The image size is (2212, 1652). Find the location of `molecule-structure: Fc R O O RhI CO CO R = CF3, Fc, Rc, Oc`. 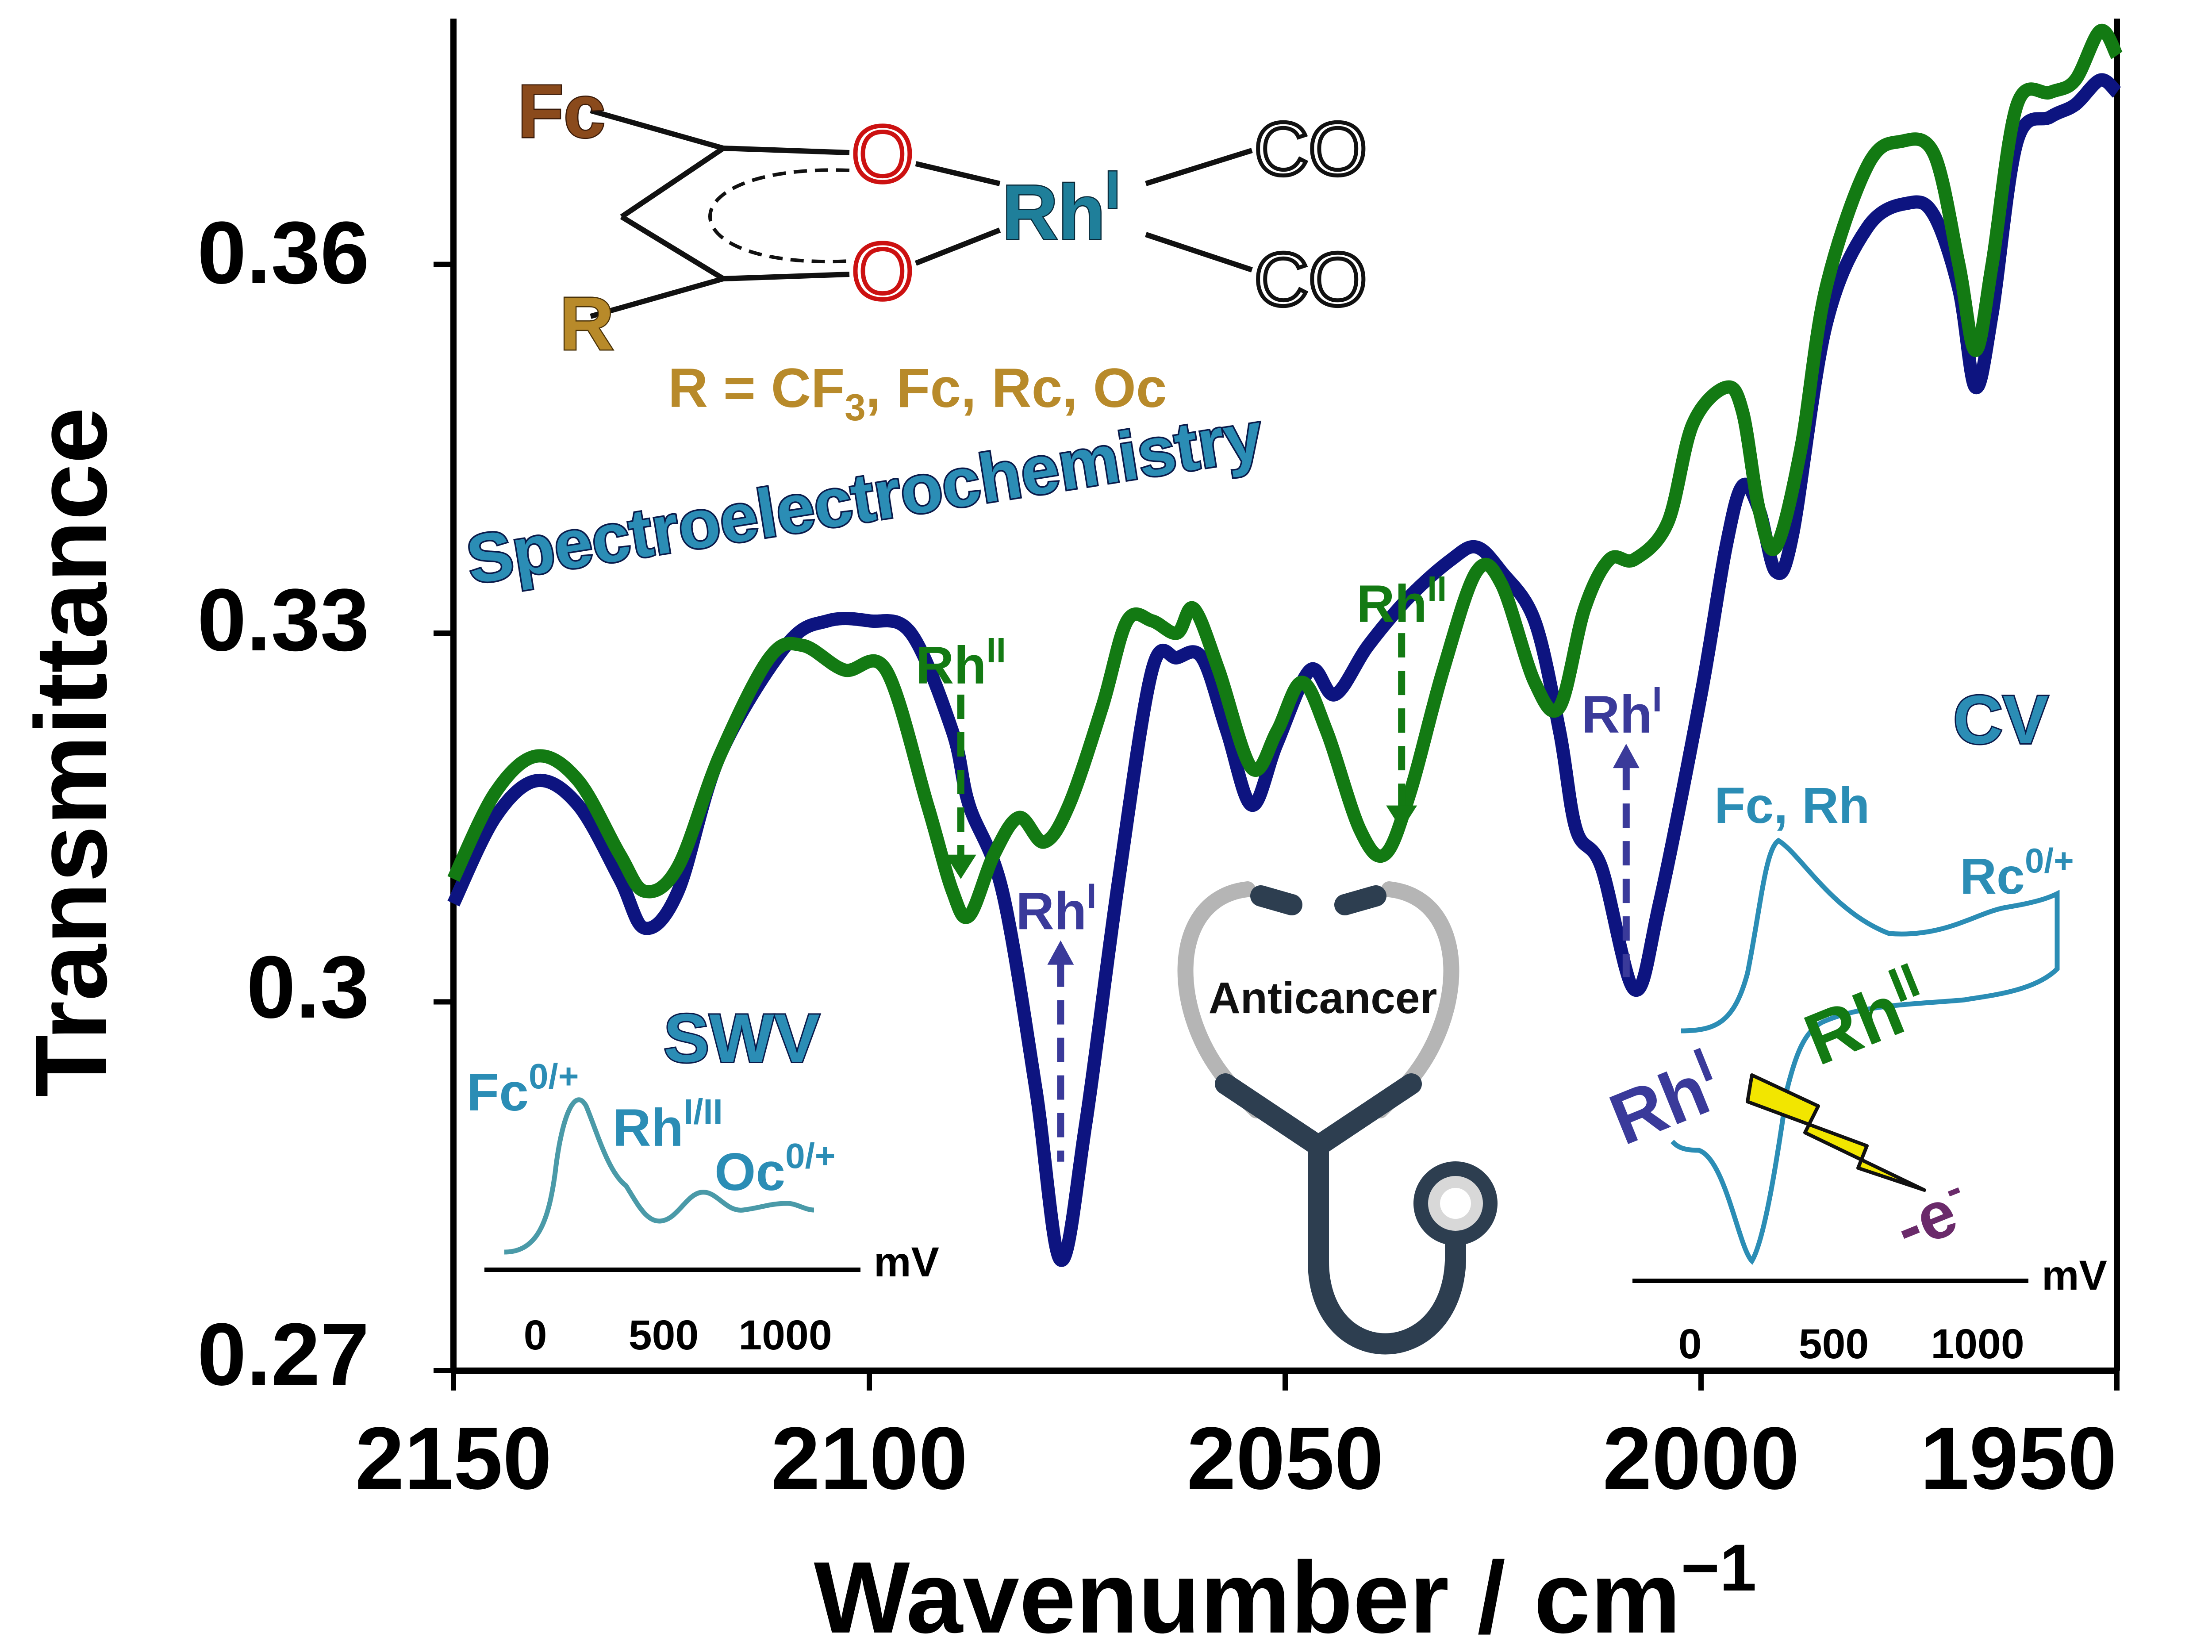

molecule-structure: Fc R O O RhI CO CO R = CF3, Fc, Rc, Oc is located at coordinates (943, 249).